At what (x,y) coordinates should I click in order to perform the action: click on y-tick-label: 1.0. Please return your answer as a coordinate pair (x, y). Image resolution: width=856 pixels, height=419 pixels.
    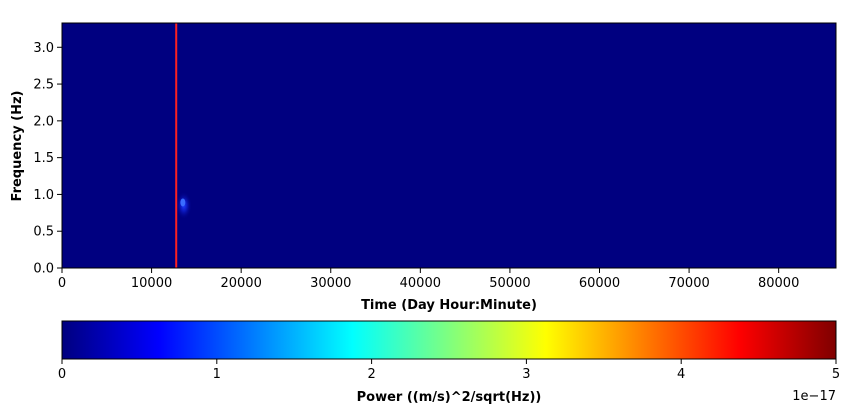
    Looking at the image, I should click on (43, 195).